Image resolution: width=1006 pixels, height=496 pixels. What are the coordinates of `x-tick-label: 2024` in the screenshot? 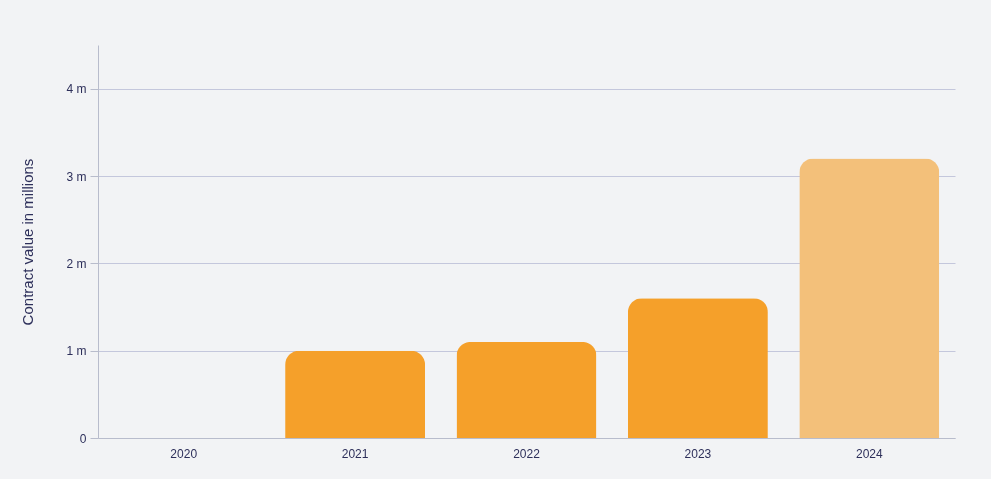 It's located at (869, 453).